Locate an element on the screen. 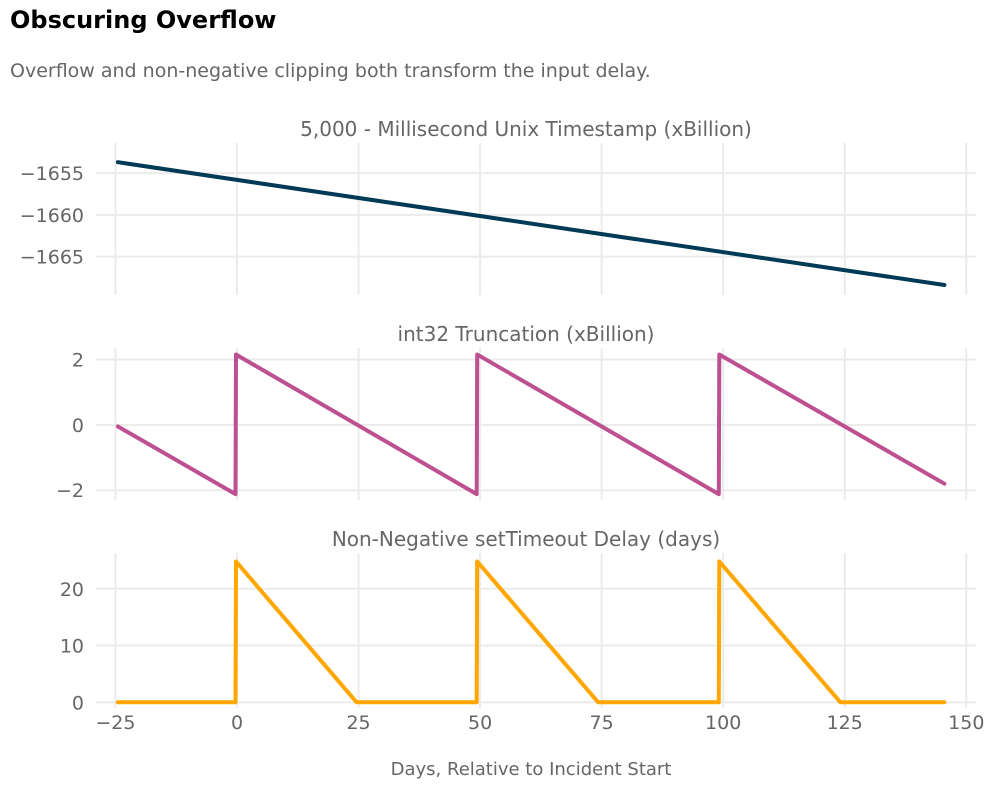 The width and height of the screenshot is (988, 788). x-tick-label: 25 is located at coordinates (358, 723).